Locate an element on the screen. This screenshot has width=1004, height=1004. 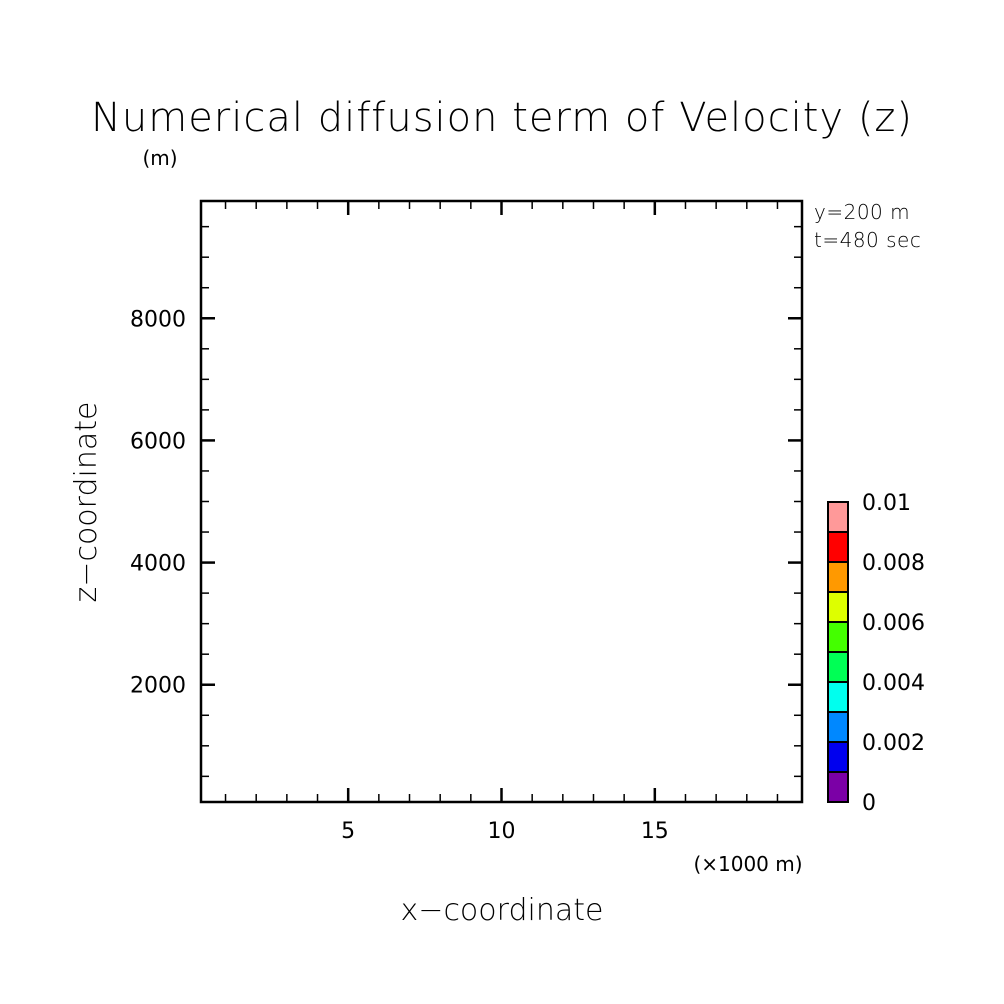
annotation-time: t=480 sec is located at coordinates (867, 240).